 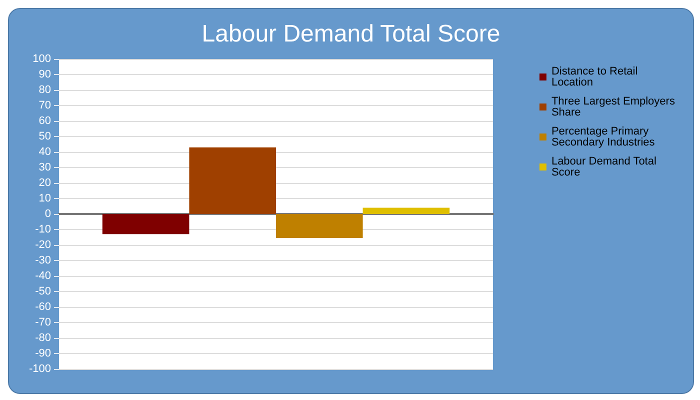 What do you see at coordinates (44, 183) in the screenshot?
I see `y-tick-label: 20` at bounding box center [44, 183].